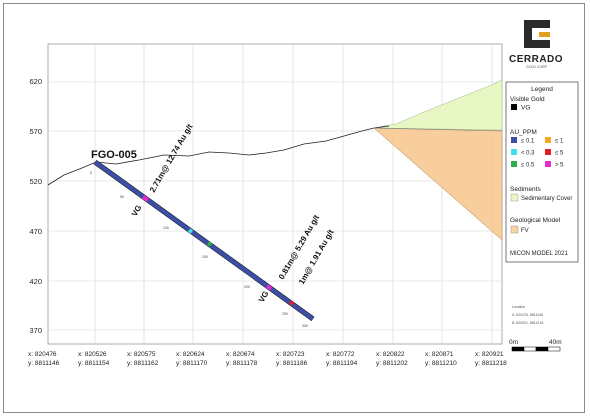 The image size is (590, 418). Describe the element at coordinates (143, 363) in the screenshot. I see `y-coord-label: y: 8811162` at that location.